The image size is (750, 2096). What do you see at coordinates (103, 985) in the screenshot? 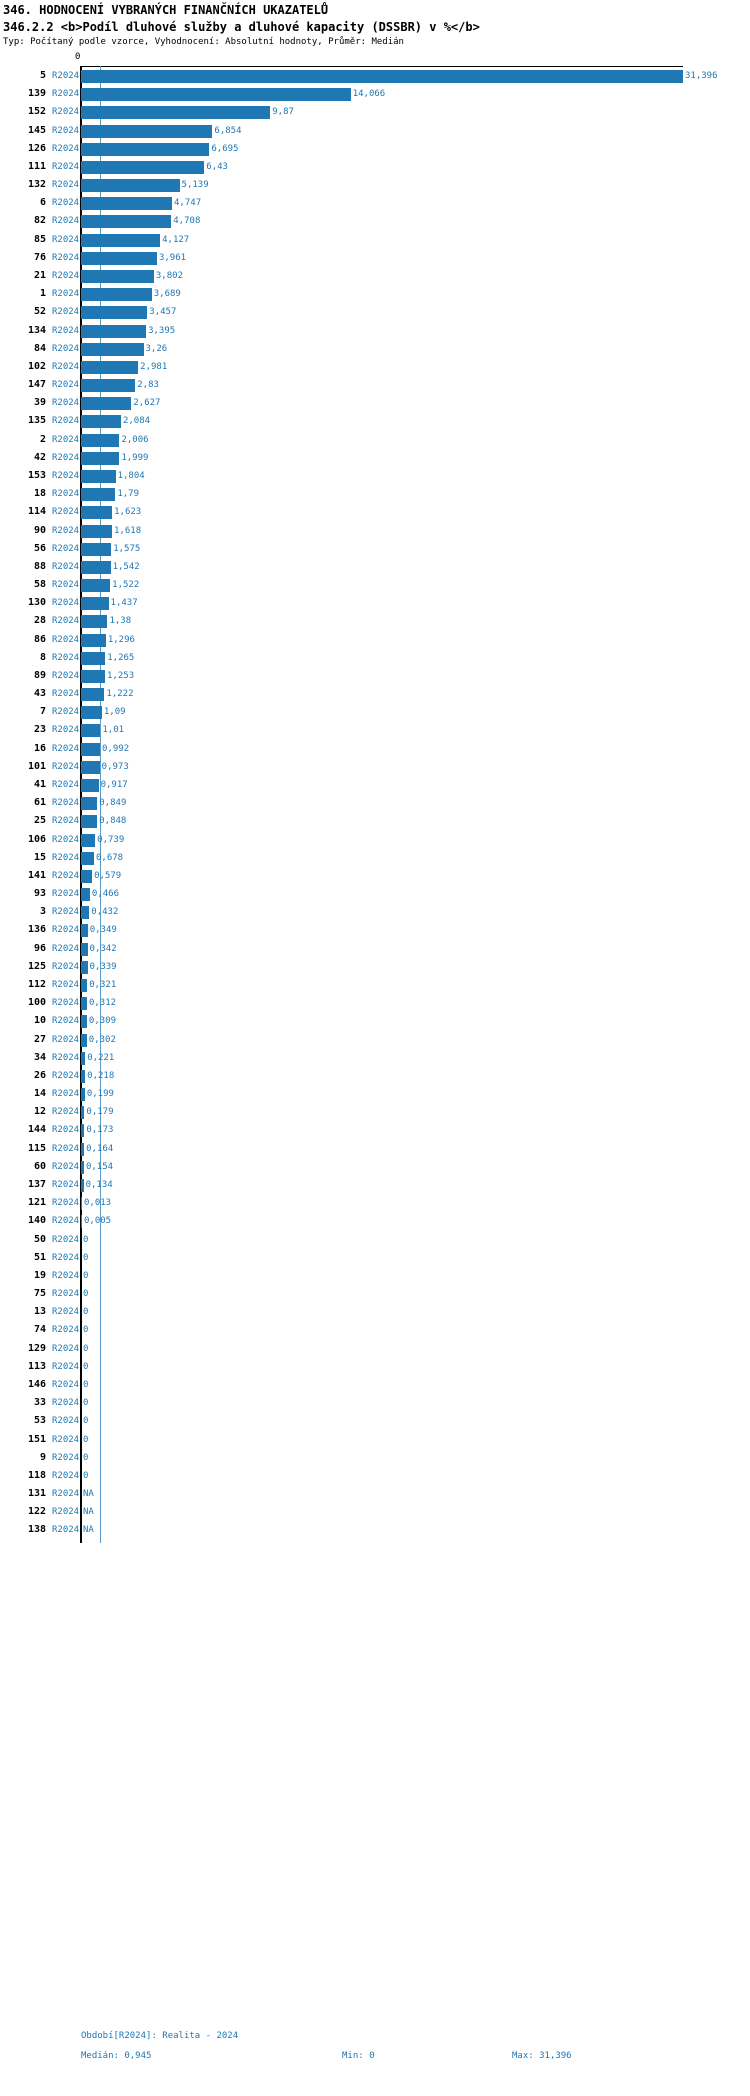
I see `bar-value-label: 0,321` at bounding box center [103, 985].